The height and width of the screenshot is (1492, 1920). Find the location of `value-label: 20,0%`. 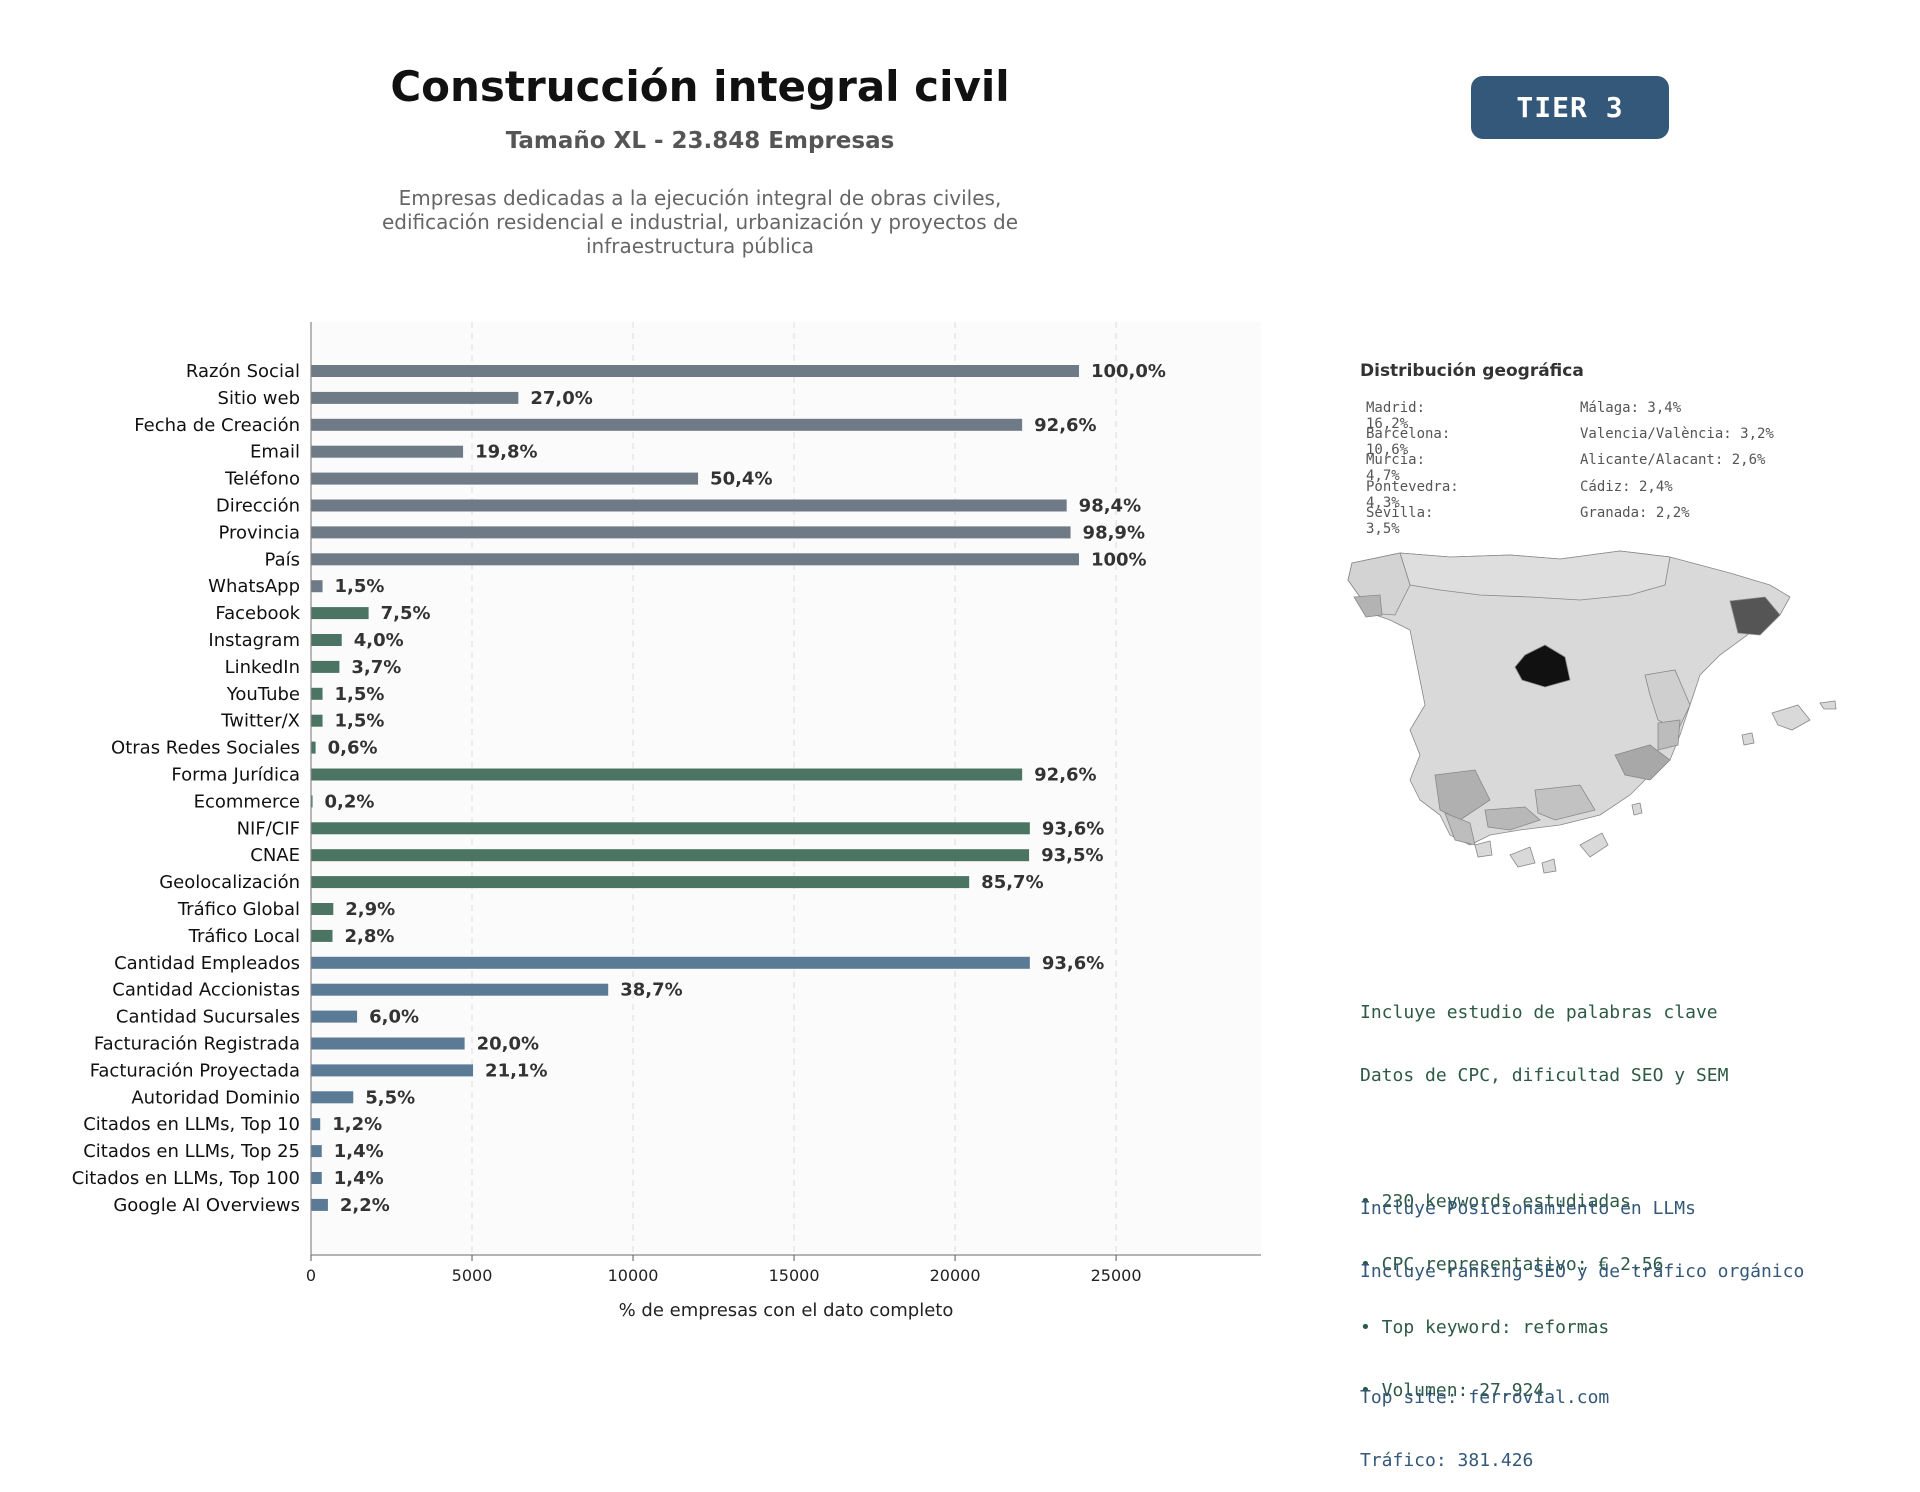

value-label: 20,0% is located at coordinates (508, 1044).